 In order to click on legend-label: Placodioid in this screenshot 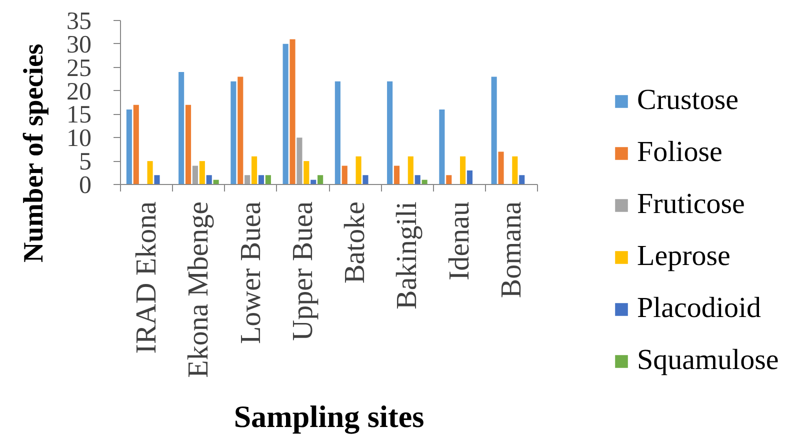, I will do `click(699, 308)`.